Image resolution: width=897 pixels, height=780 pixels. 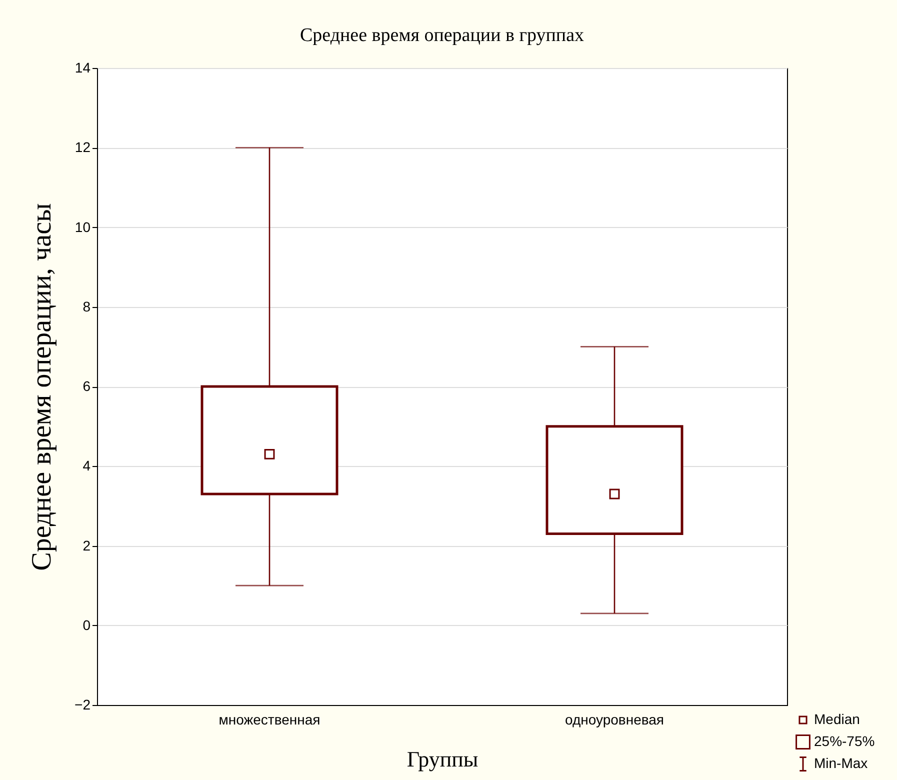 I want to click on text: Median, so click(x=837, y=719).